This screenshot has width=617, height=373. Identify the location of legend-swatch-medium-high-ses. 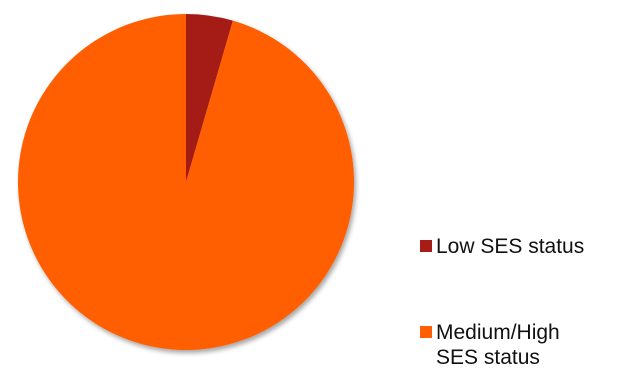
(426, 332).